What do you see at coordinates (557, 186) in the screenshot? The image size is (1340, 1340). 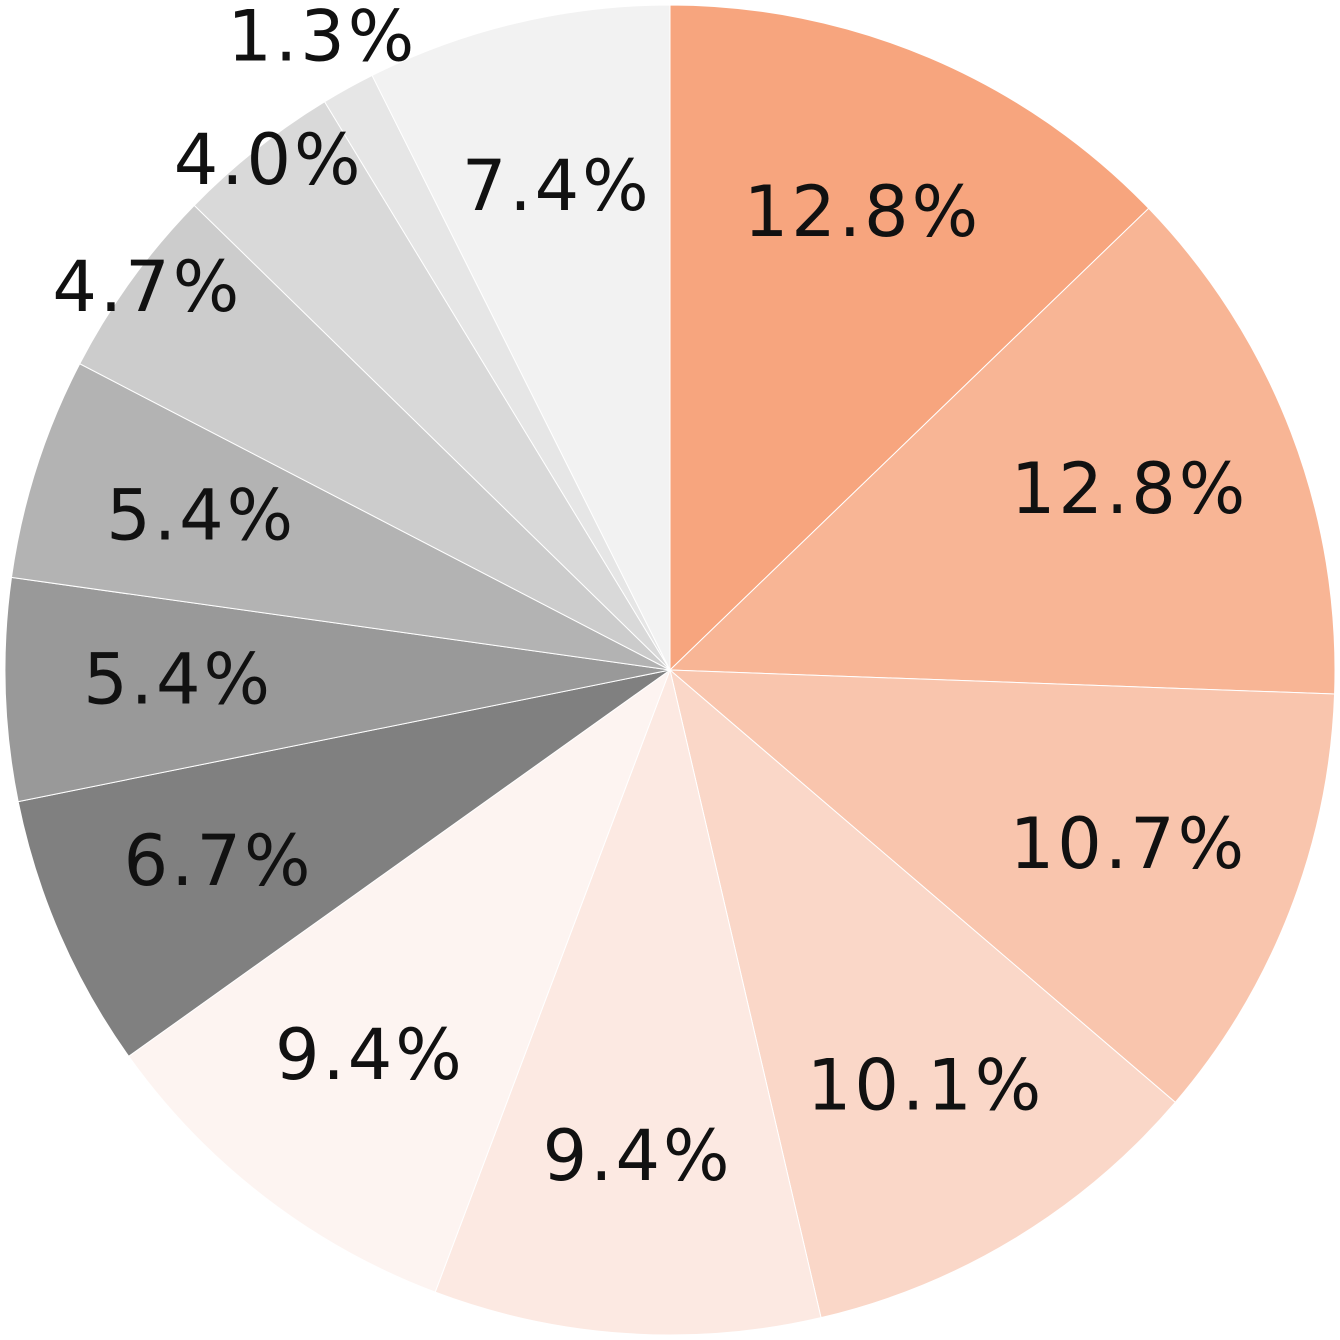 I see `data-label: 7.4%` at bounding box center [557, 186].